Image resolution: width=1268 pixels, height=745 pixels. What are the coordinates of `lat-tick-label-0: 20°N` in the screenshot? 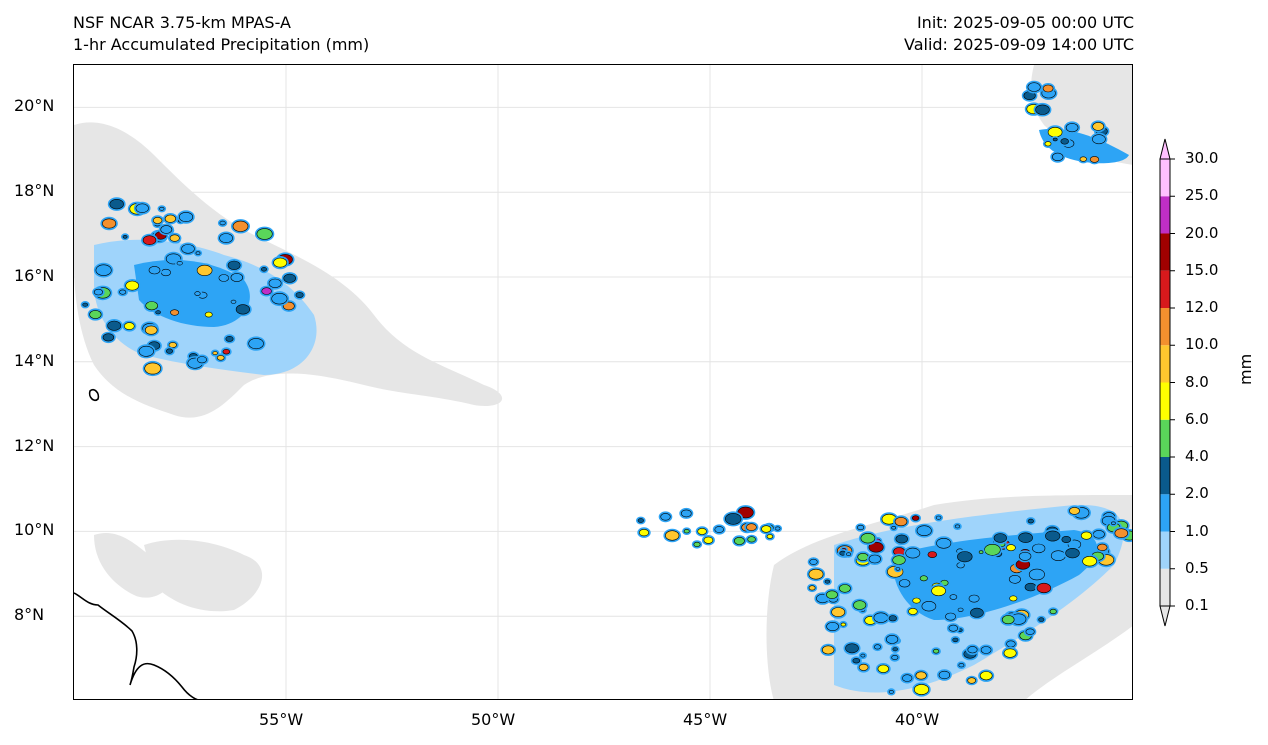 It's located at (34, 106).